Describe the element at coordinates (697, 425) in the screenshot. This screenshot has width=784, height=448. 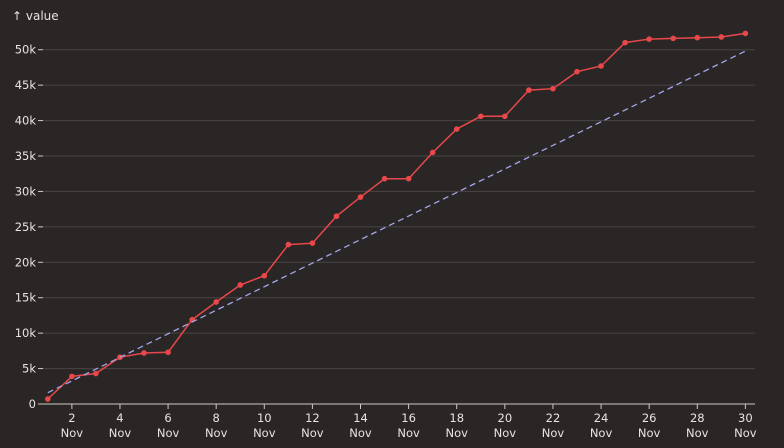
I see `x-tick-label: 28 Nov` at that location.